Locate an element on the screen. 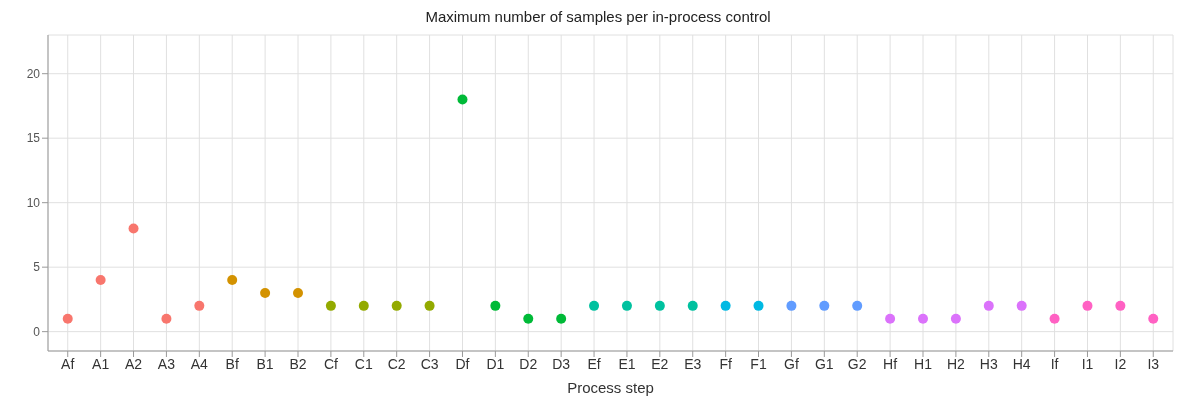 Image resolution: width=1198 pixels, height=419 pixels. x-tick-label: E1 is located at coordinates (627, 363).